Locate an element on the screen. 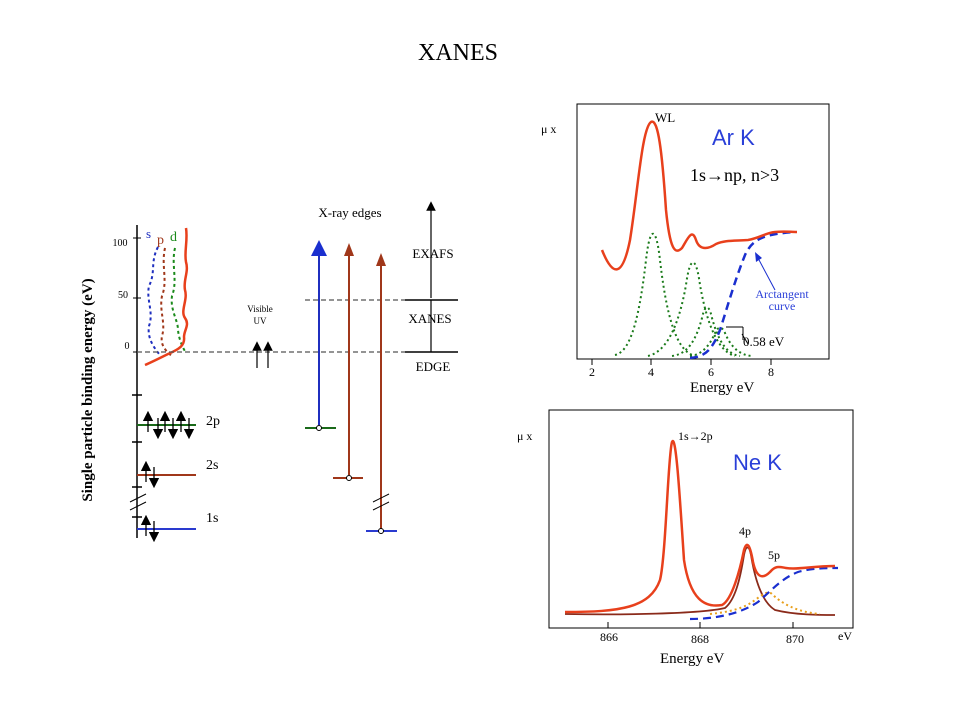 The image size is (960, 720). ne-4p-component-curve is located at coordinates (700, 581).